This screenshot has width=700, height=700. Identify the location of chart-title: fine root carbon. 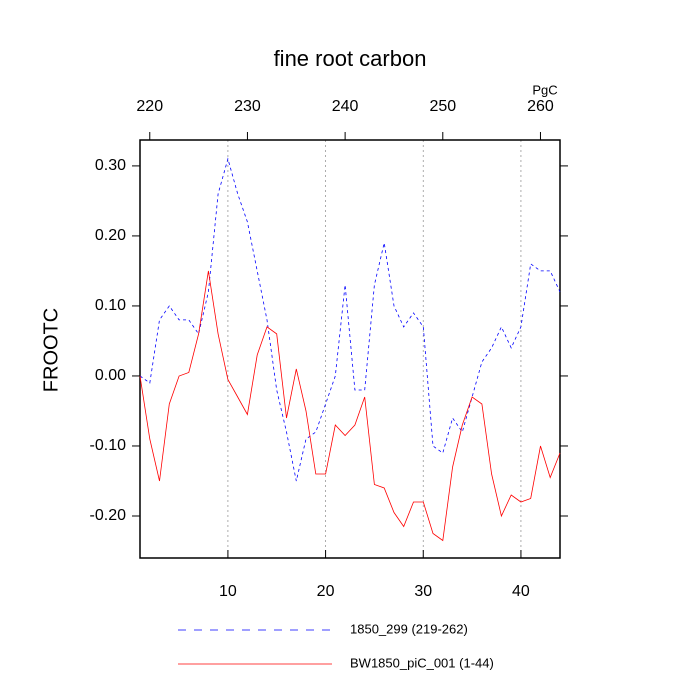
(350, 58).